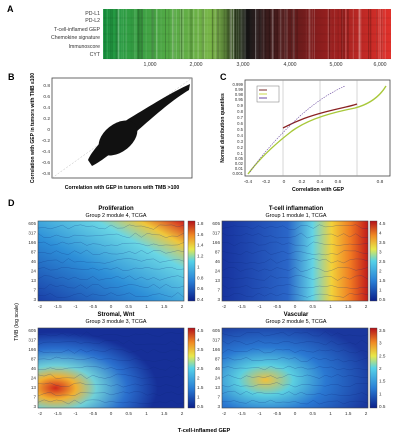 The width and height of the screenshot is (400, 437). I want to click on panel-a-stripes, so click(247, 34).